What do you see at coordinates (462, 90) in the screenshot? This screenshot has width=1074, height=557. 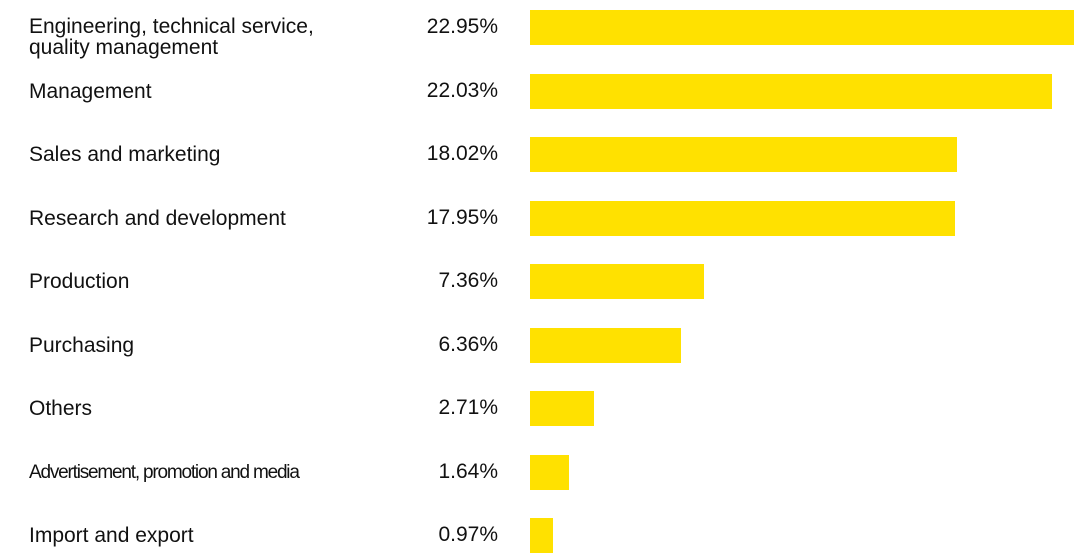 I see `value-label: 22.03%` at bounding box center [462, 90].